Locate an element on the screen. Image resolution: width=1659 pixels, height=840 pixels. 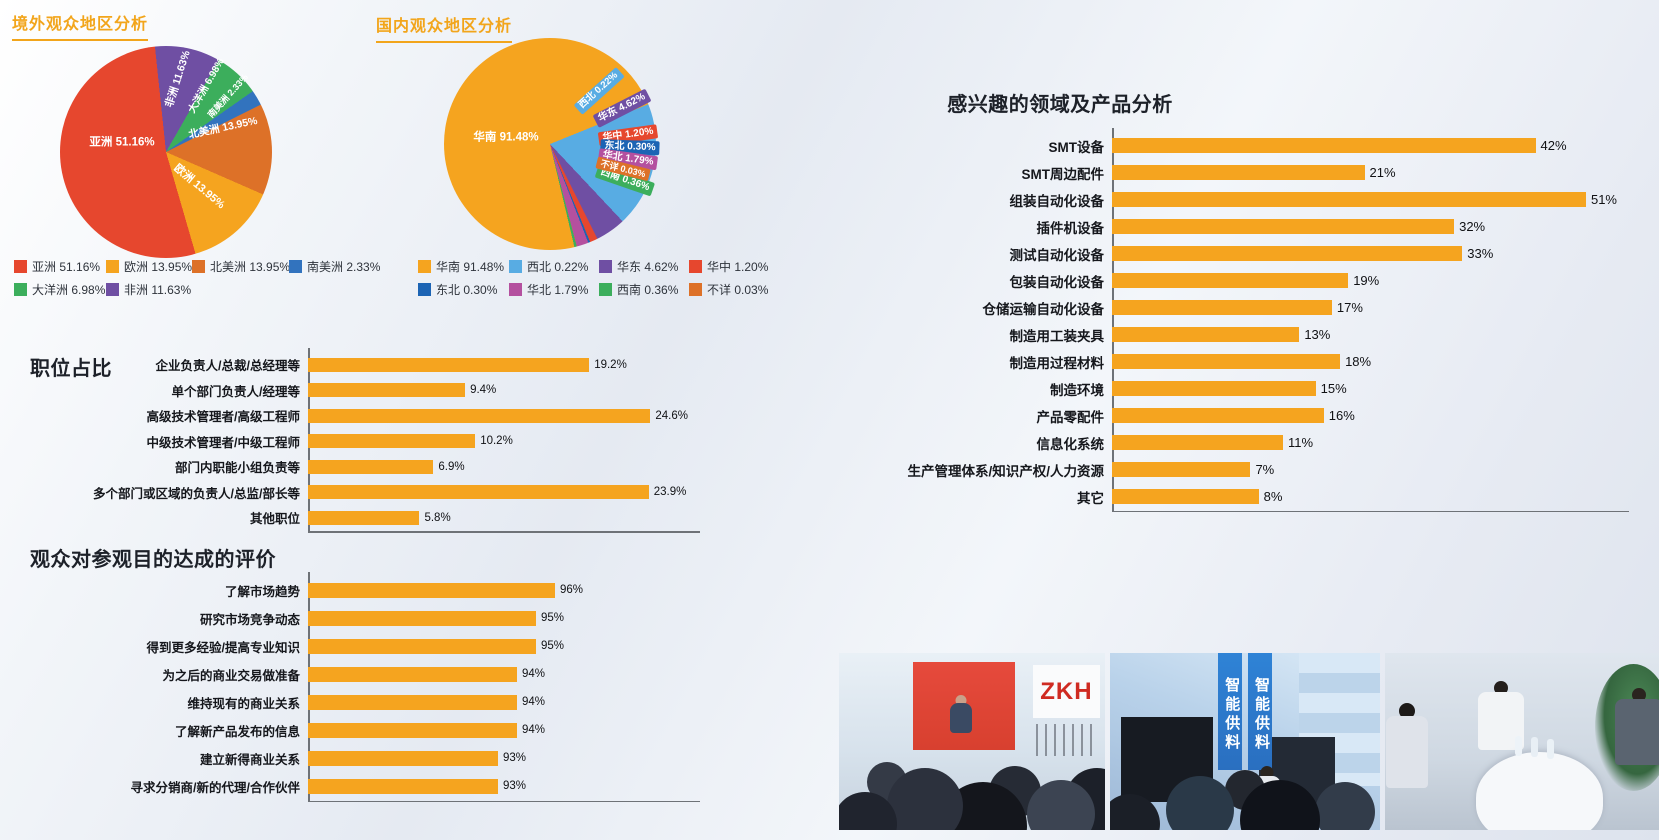
bar-row: 测试自动化设备 33% is located at coordinates (1242, 253).